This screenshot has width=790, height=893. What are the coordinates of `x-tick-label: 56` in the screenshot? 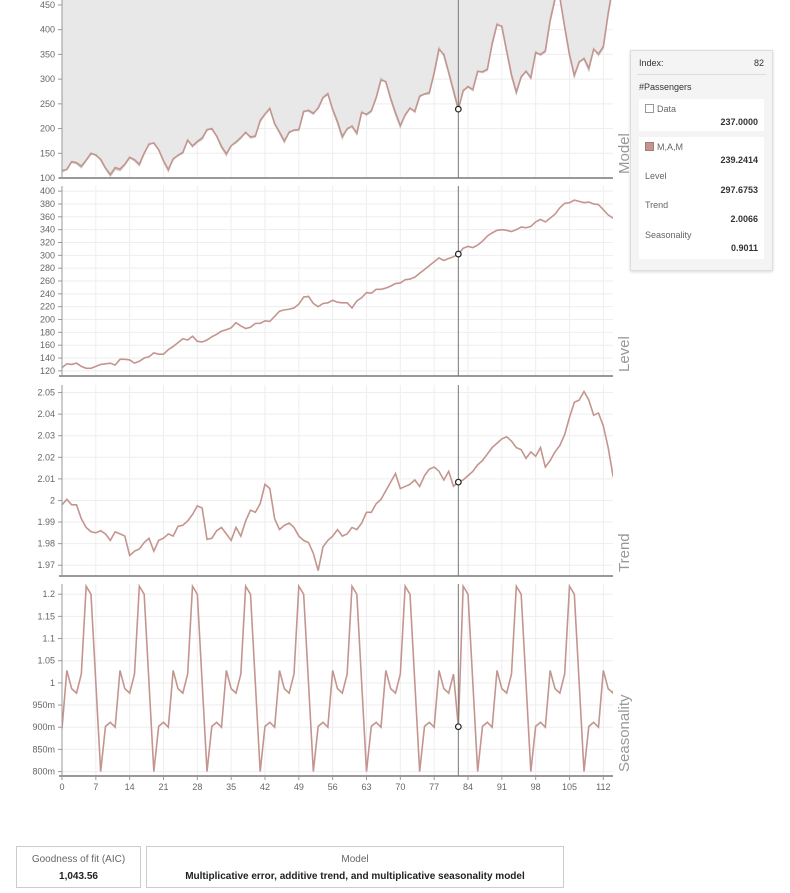 It's located at (333, 787).